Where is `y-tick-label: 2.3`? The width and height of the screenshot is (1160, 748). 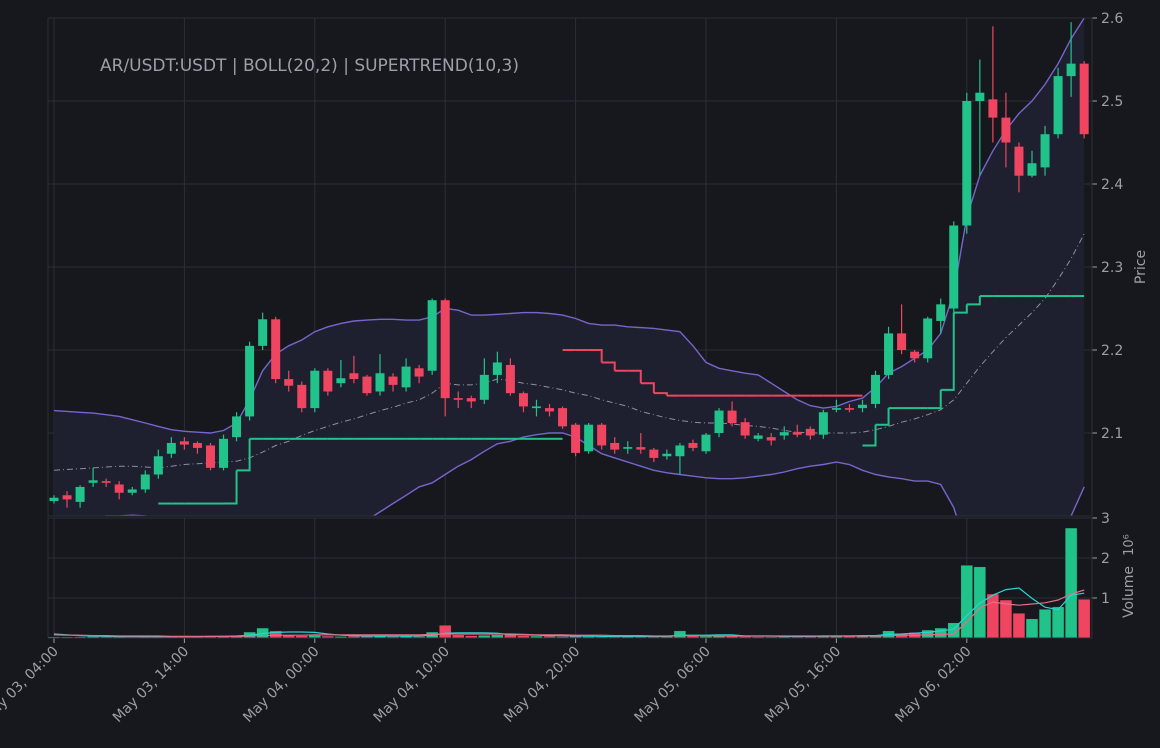
y-tick-label: 2.3 is located at coordinates (1112, 268).